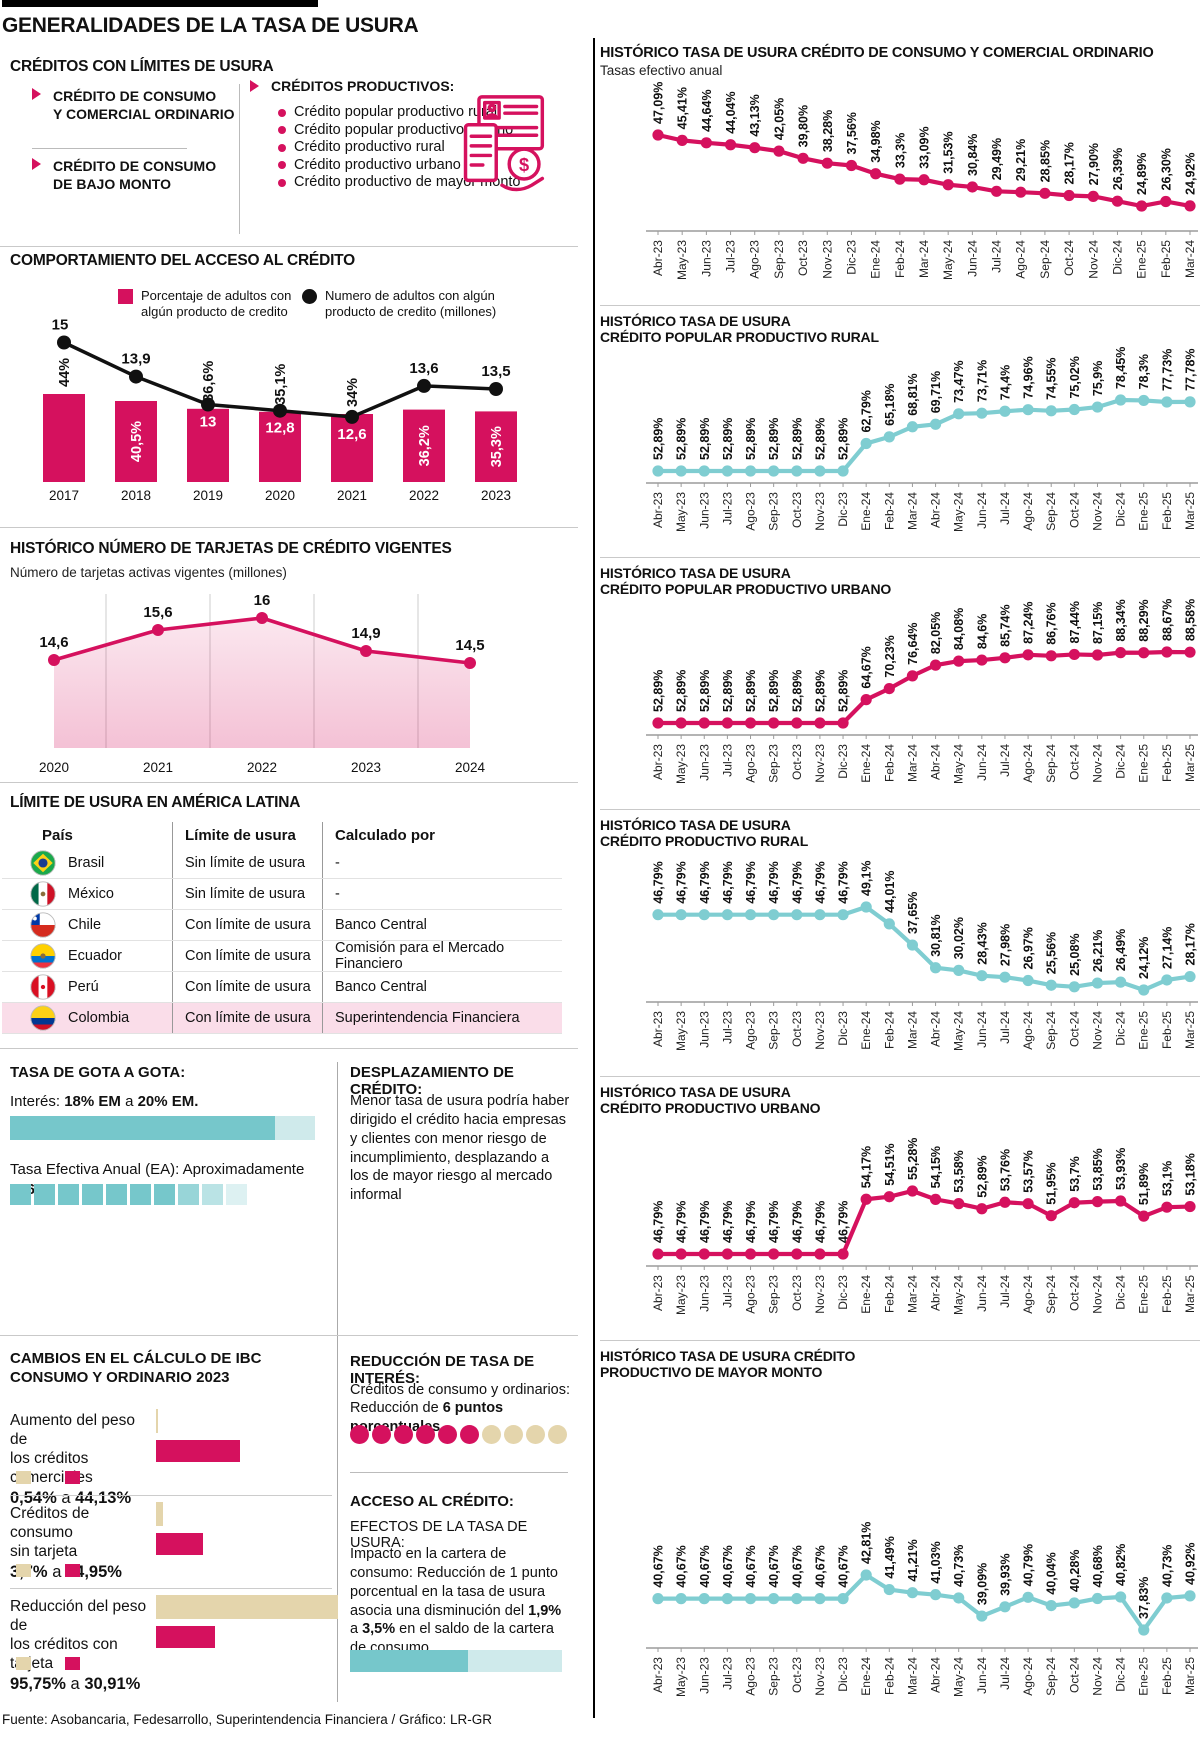  I want to click on dot-icon, so click(381, 1434).